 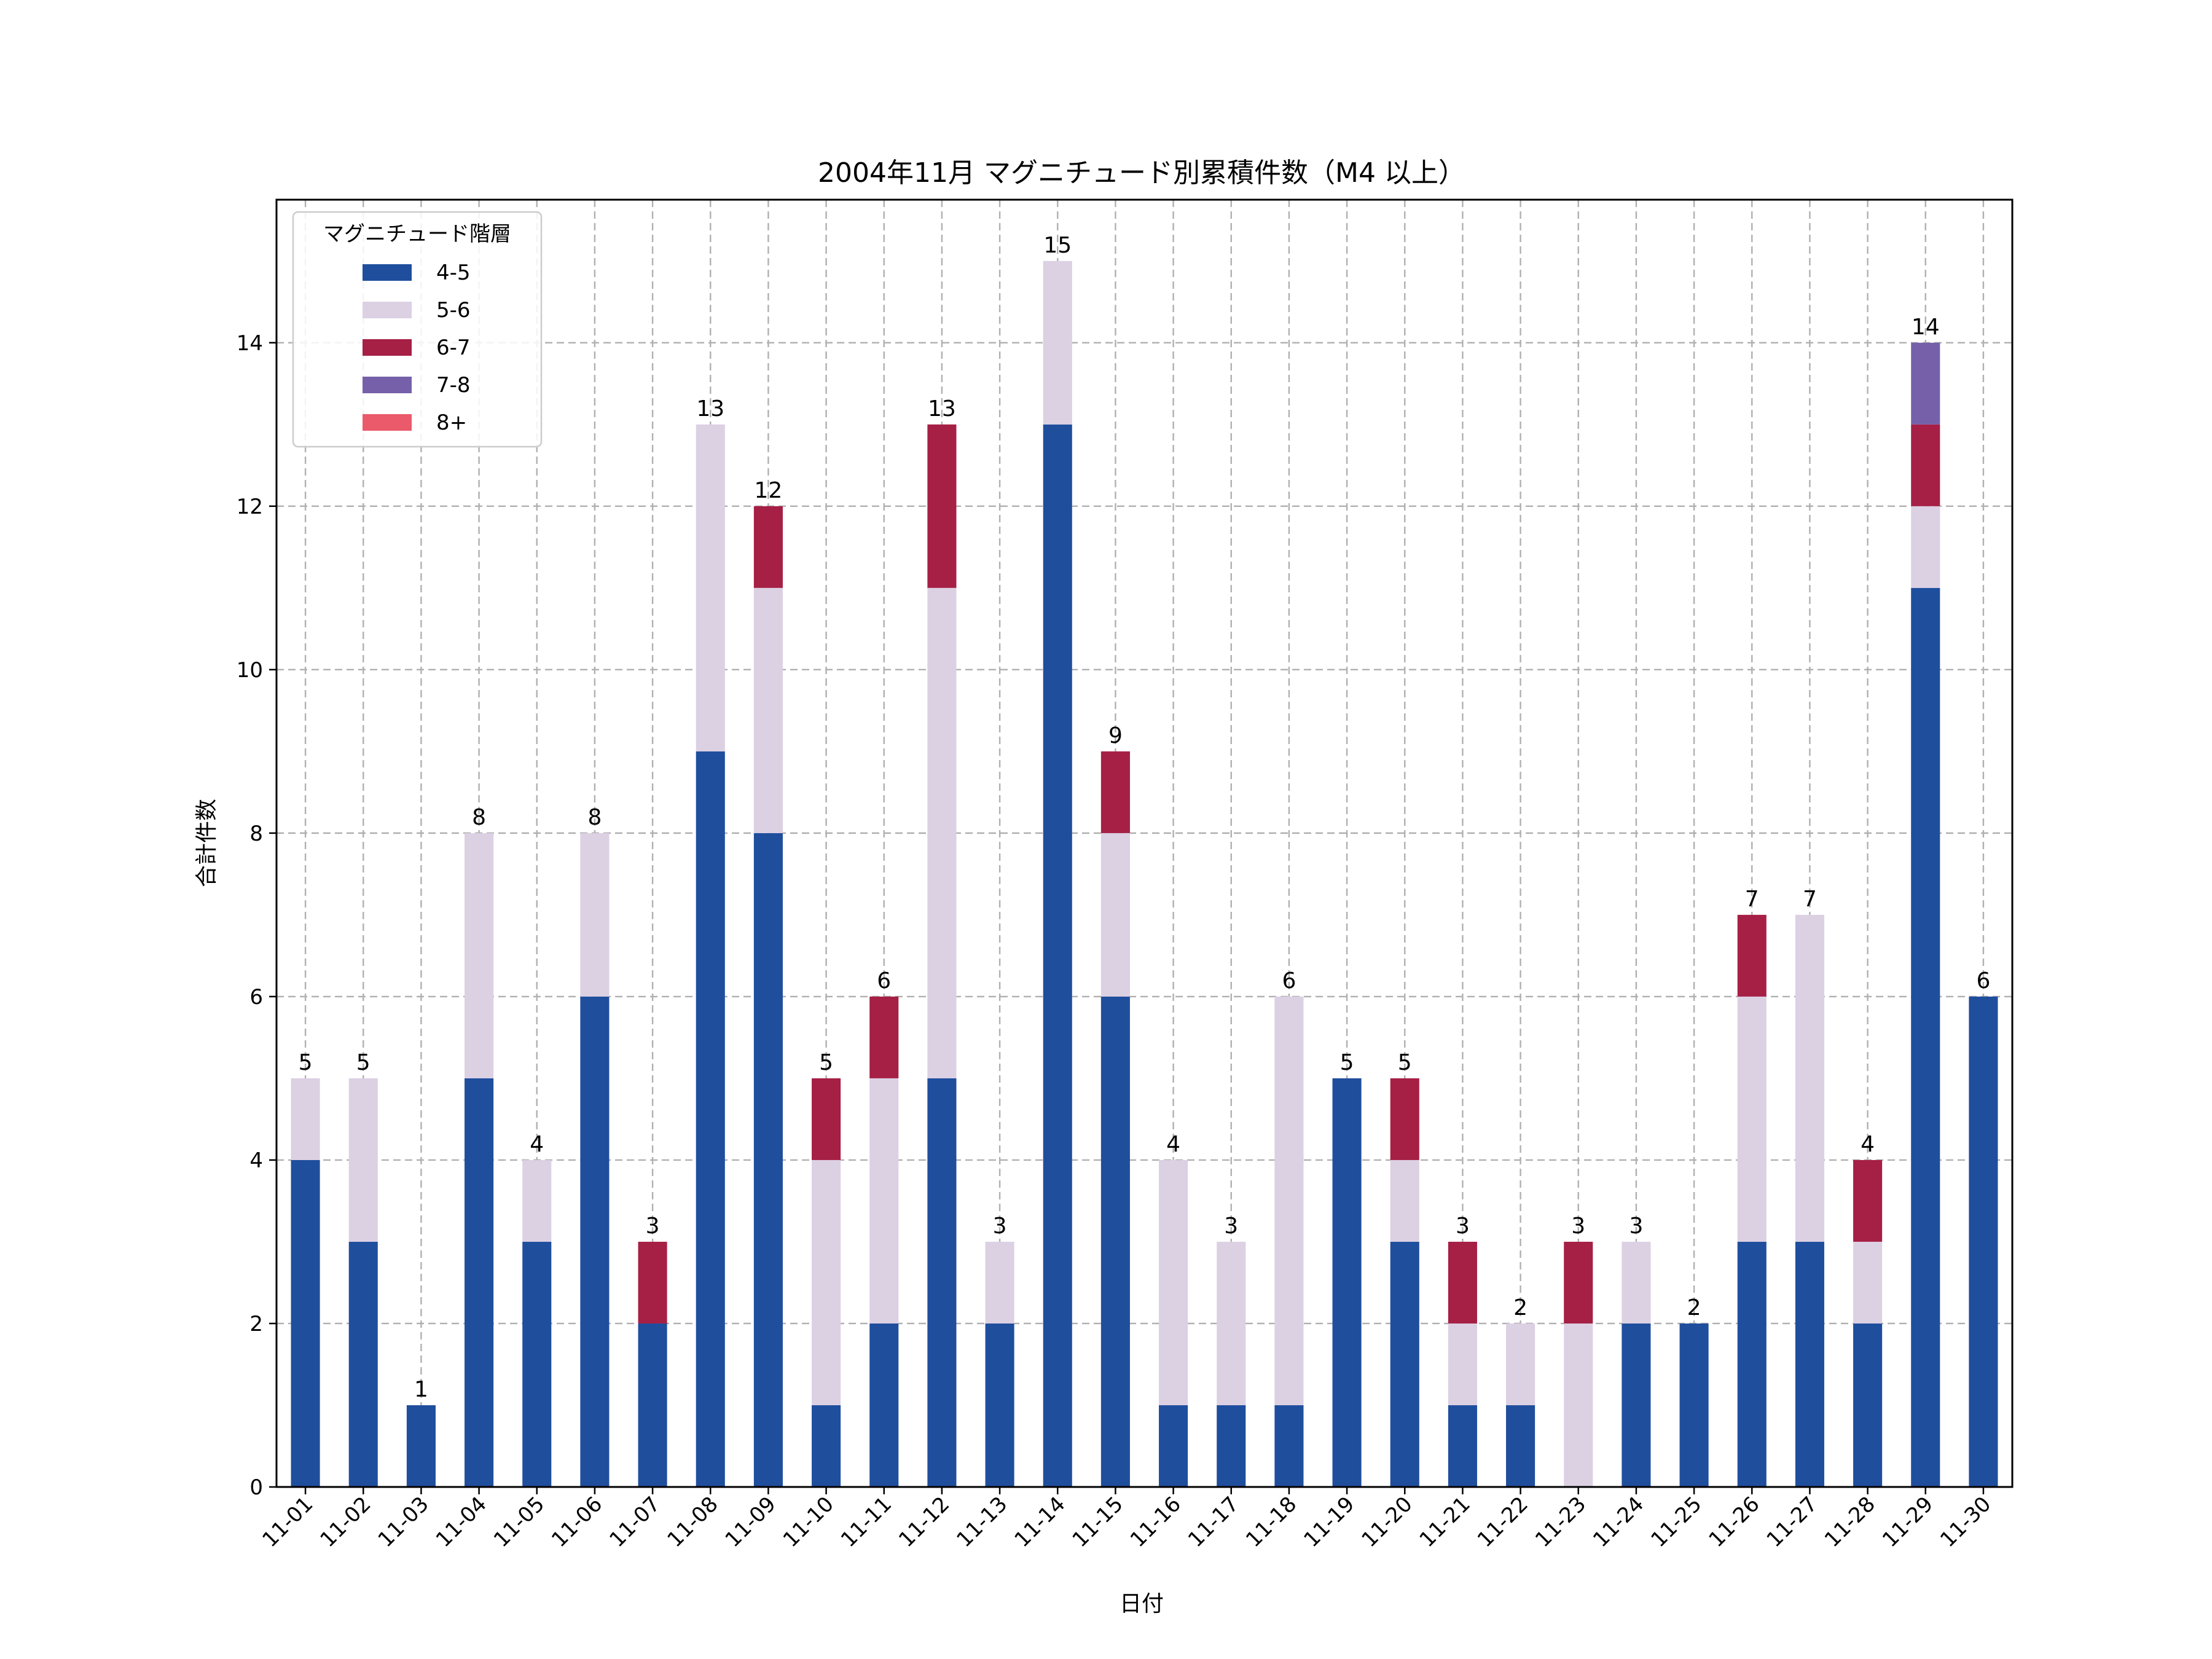 What do you see at coordinates (345, 1522) in the screenshot?
I see `x-tick-label-1: 11-02` at bounding box center [345, 1522].